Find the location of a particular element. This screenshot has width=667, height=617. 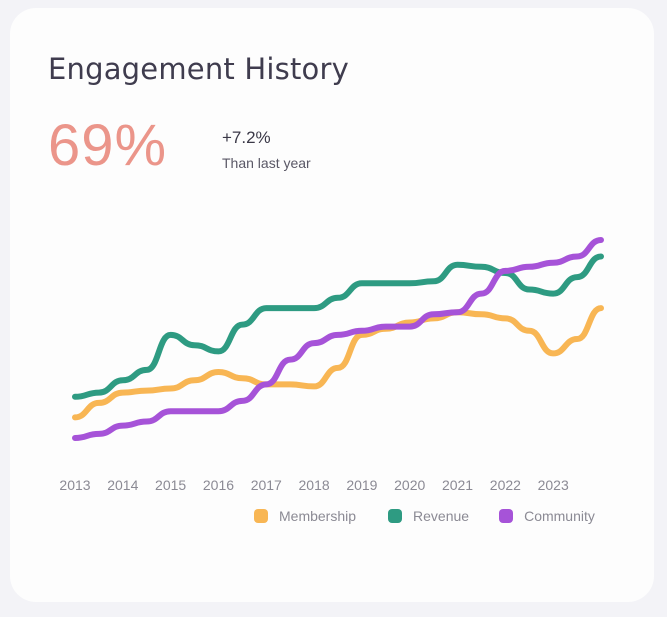

legend-item-revenue: Revenue is located at coordinates (428, 516).